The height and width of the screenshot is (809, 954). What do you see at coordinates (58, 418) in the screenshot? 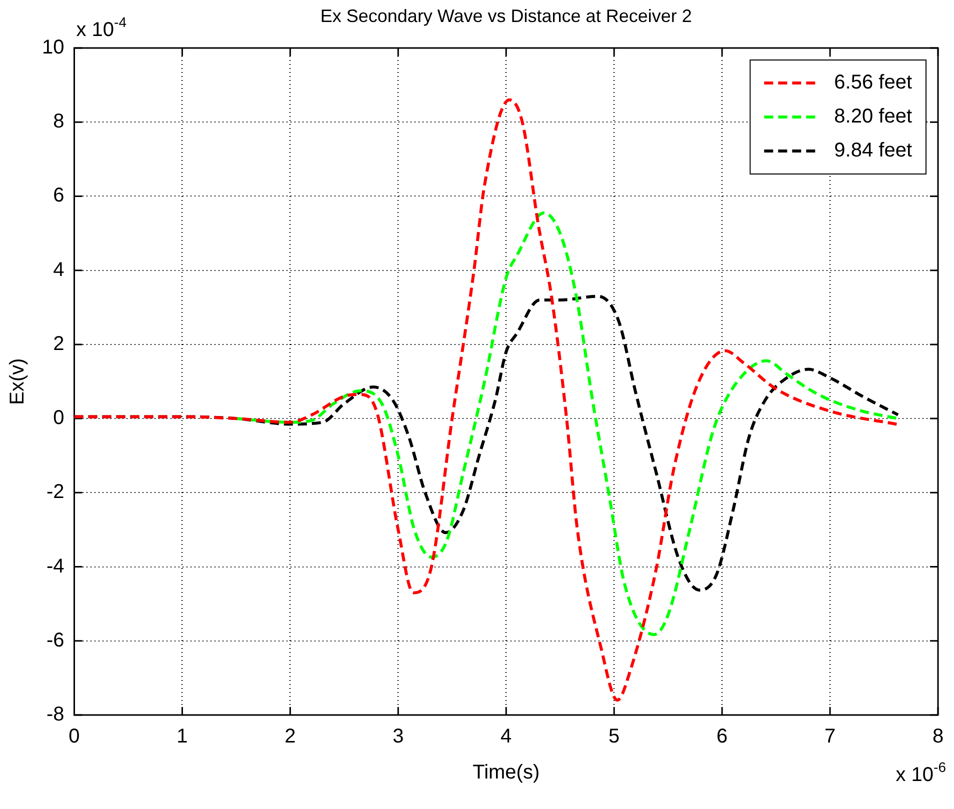
I see `y-tick-label: 0` at bounding box center [58, 418].